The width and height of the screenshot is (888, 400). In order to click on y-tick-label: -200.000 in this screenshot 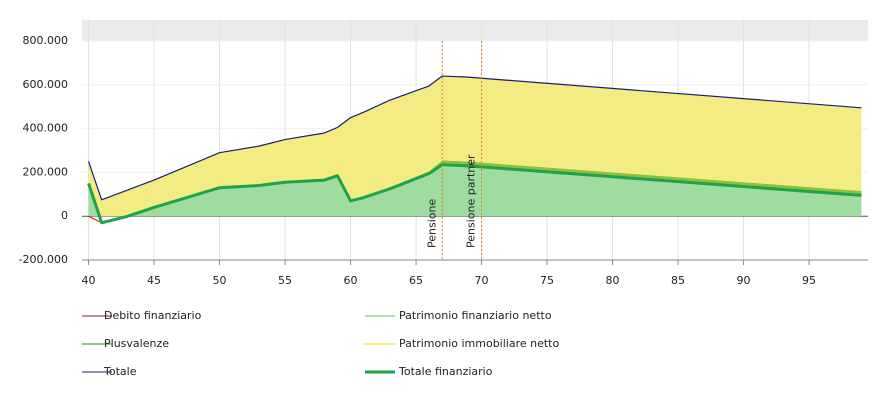, I will do `click(43, 259)`.